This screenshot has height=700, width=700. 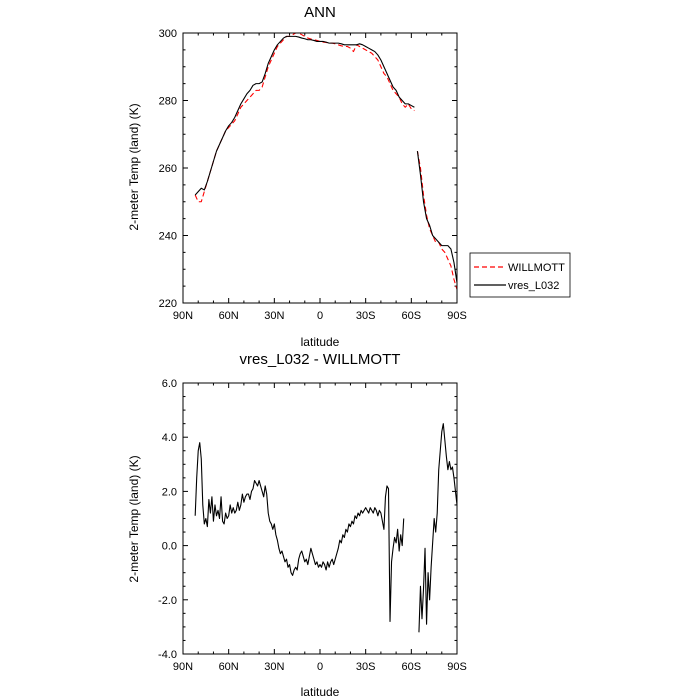 I want to click on y-tick-label: 240, so click(x=168, y=237).